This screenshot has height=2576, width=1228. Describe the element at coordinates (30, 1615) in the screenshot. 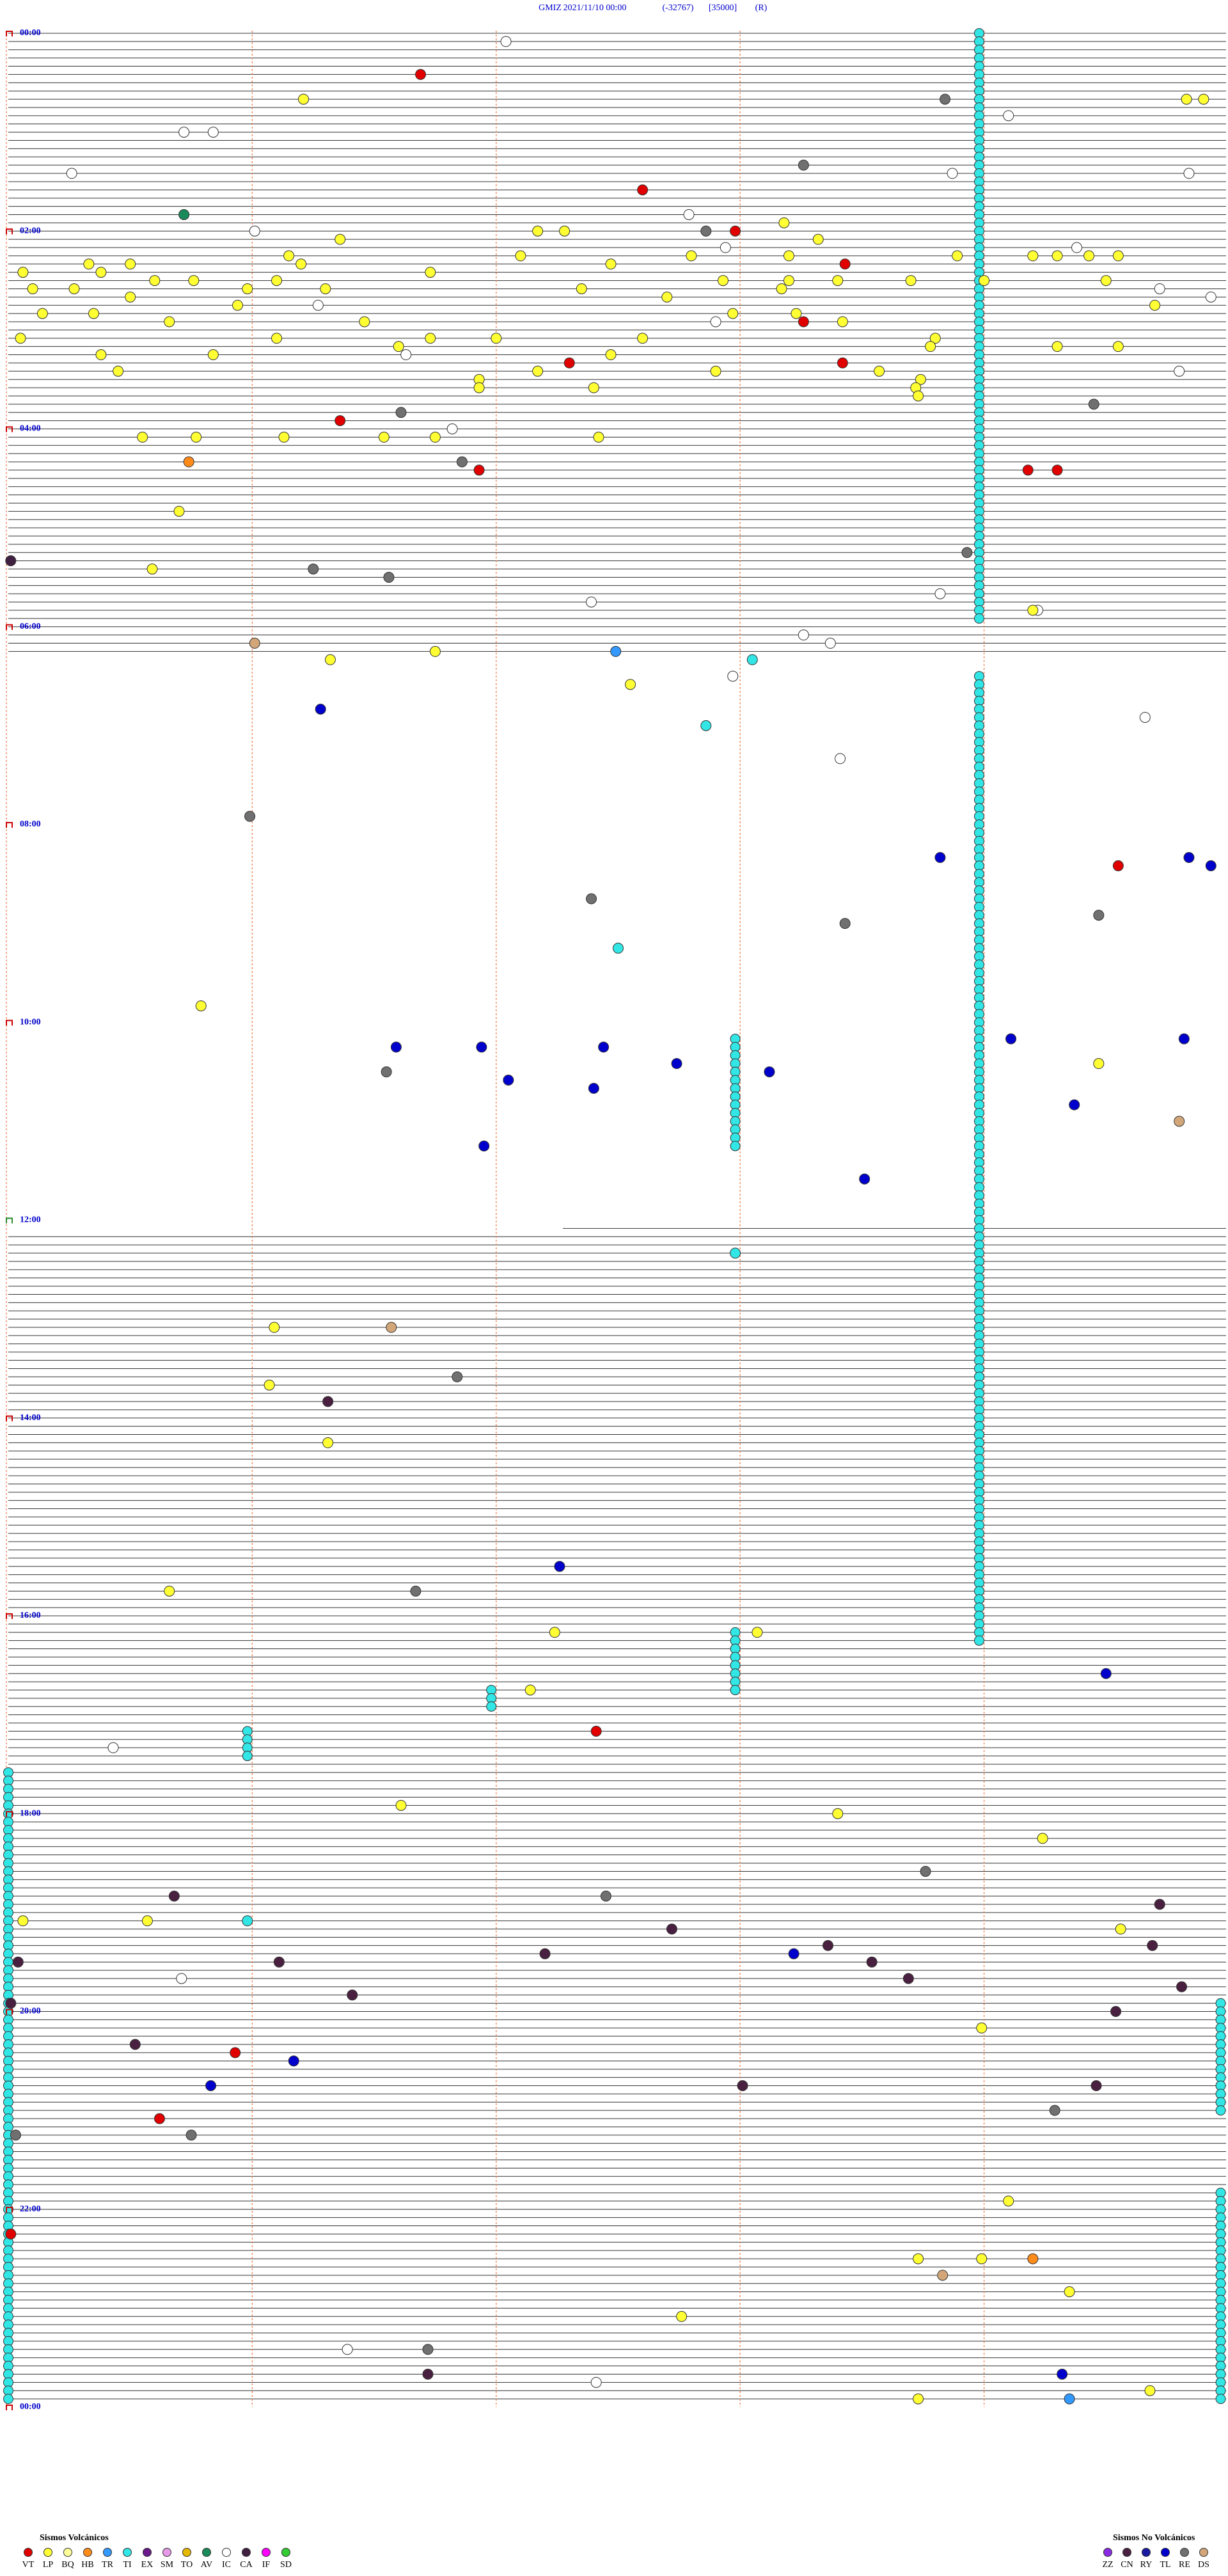

I see `time-label: 16:00` at that location.